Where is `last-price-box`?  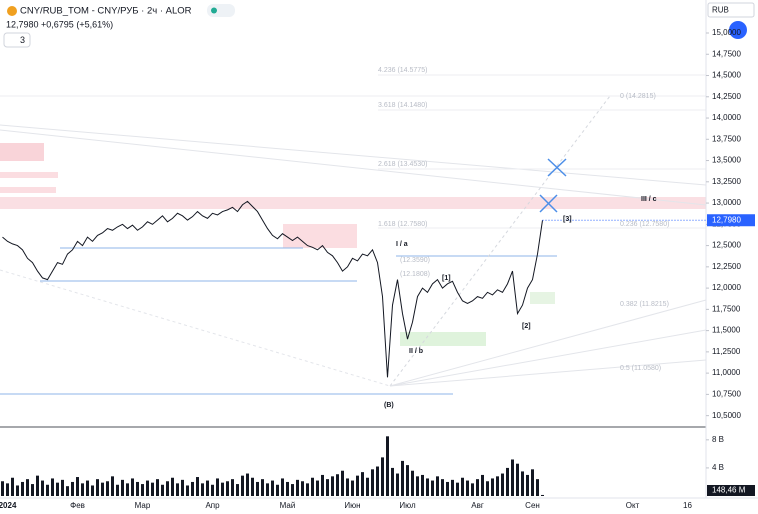 last-price-box is located at coordinates (731, 220).